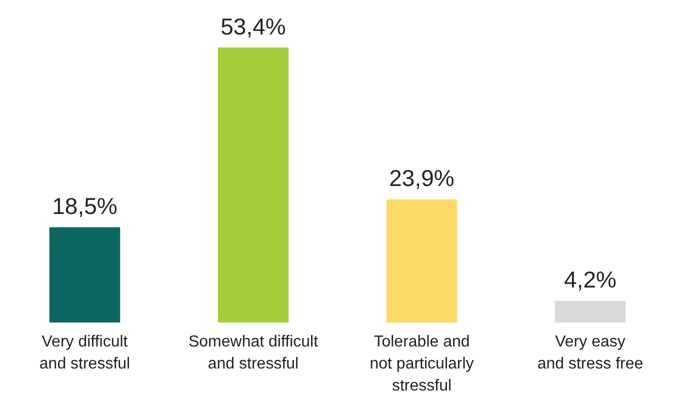 Image resolution: width=674 pixels, height=408 pixels. Describe the element at coordinates (590, 353) in the screenshot. I see `x-tick-label: Very easy and stress free` at that location.